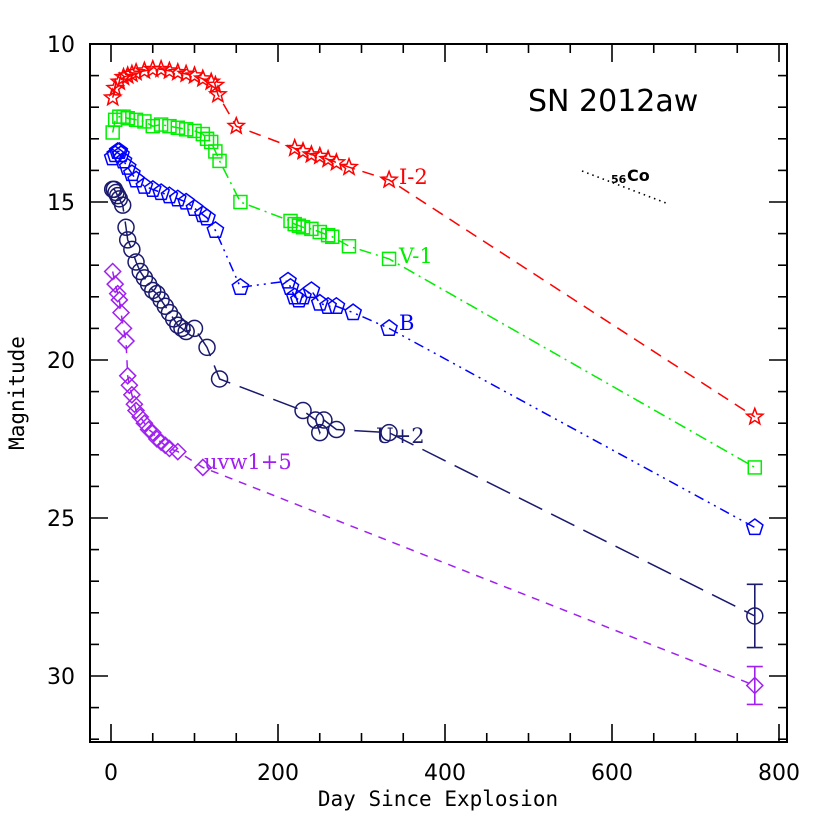 Image resolution: width=830 pixels, height=830 pixels. What do you see at coordinates (61, 45) in the screenshot?
I see `y-tick-label: 10` at bounding box center [61, 45].